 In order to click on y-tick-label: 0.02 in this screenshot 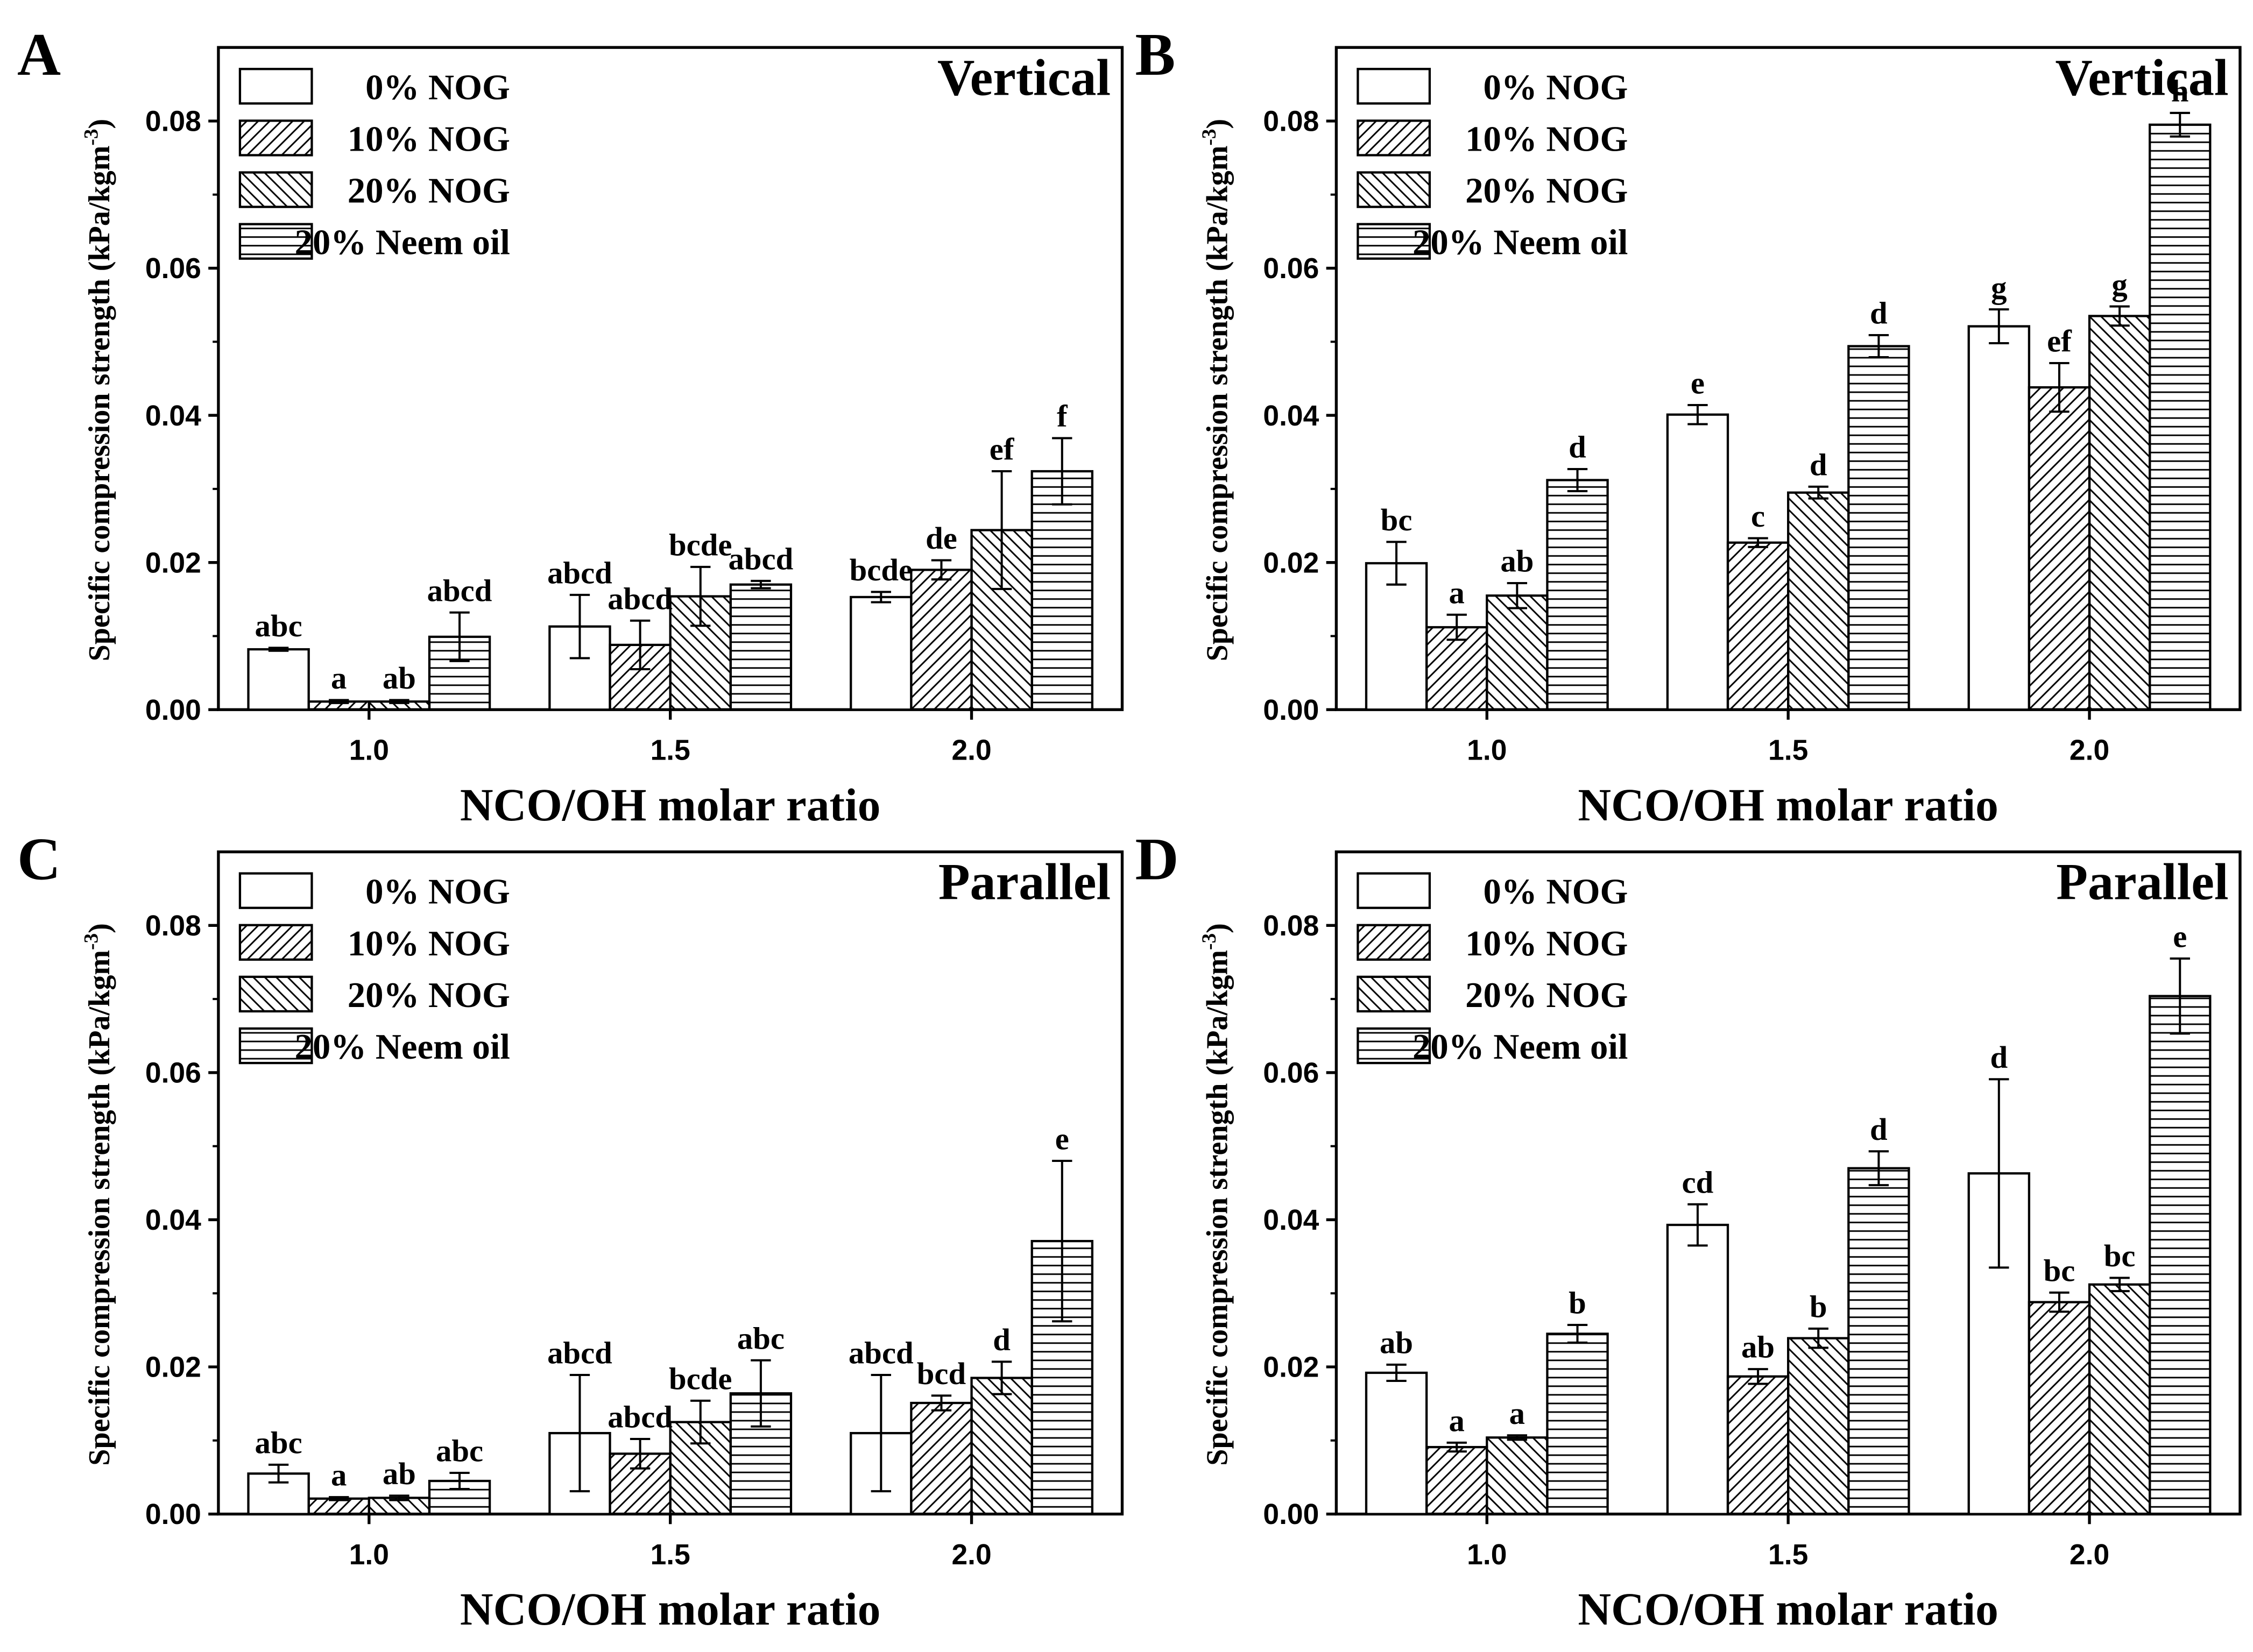, I will do `click(1291, 563)`.